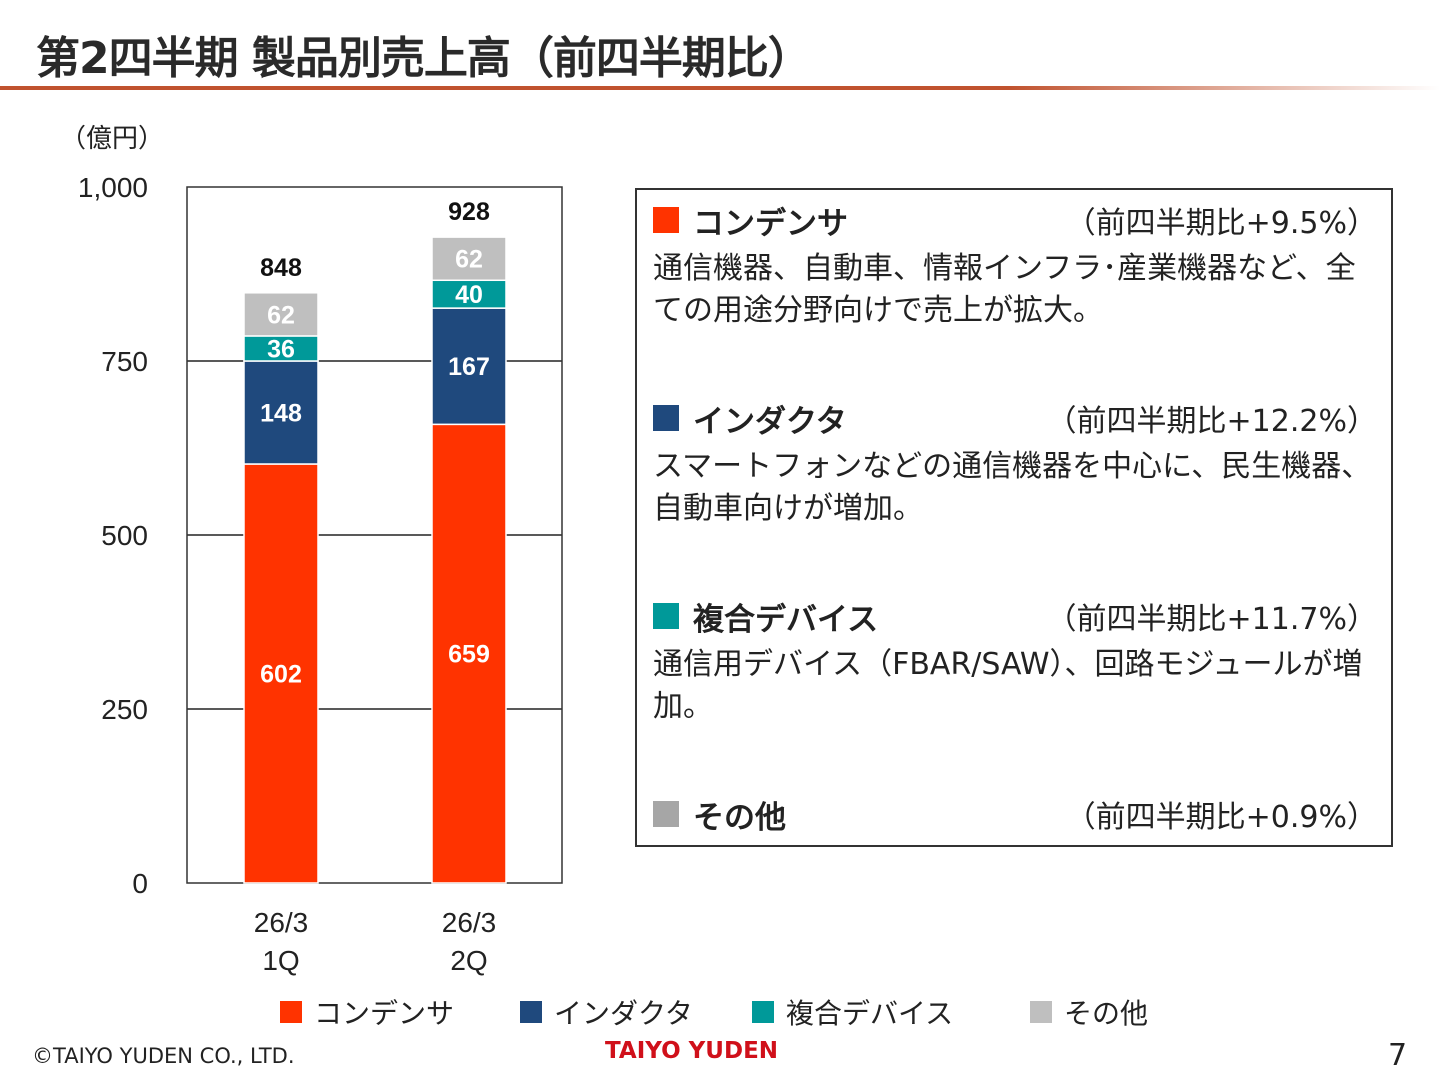 Image resolution: width=1440 pixels, height=1080 pixels. I want to click on unit-label: （億円）, so click(112, 139).